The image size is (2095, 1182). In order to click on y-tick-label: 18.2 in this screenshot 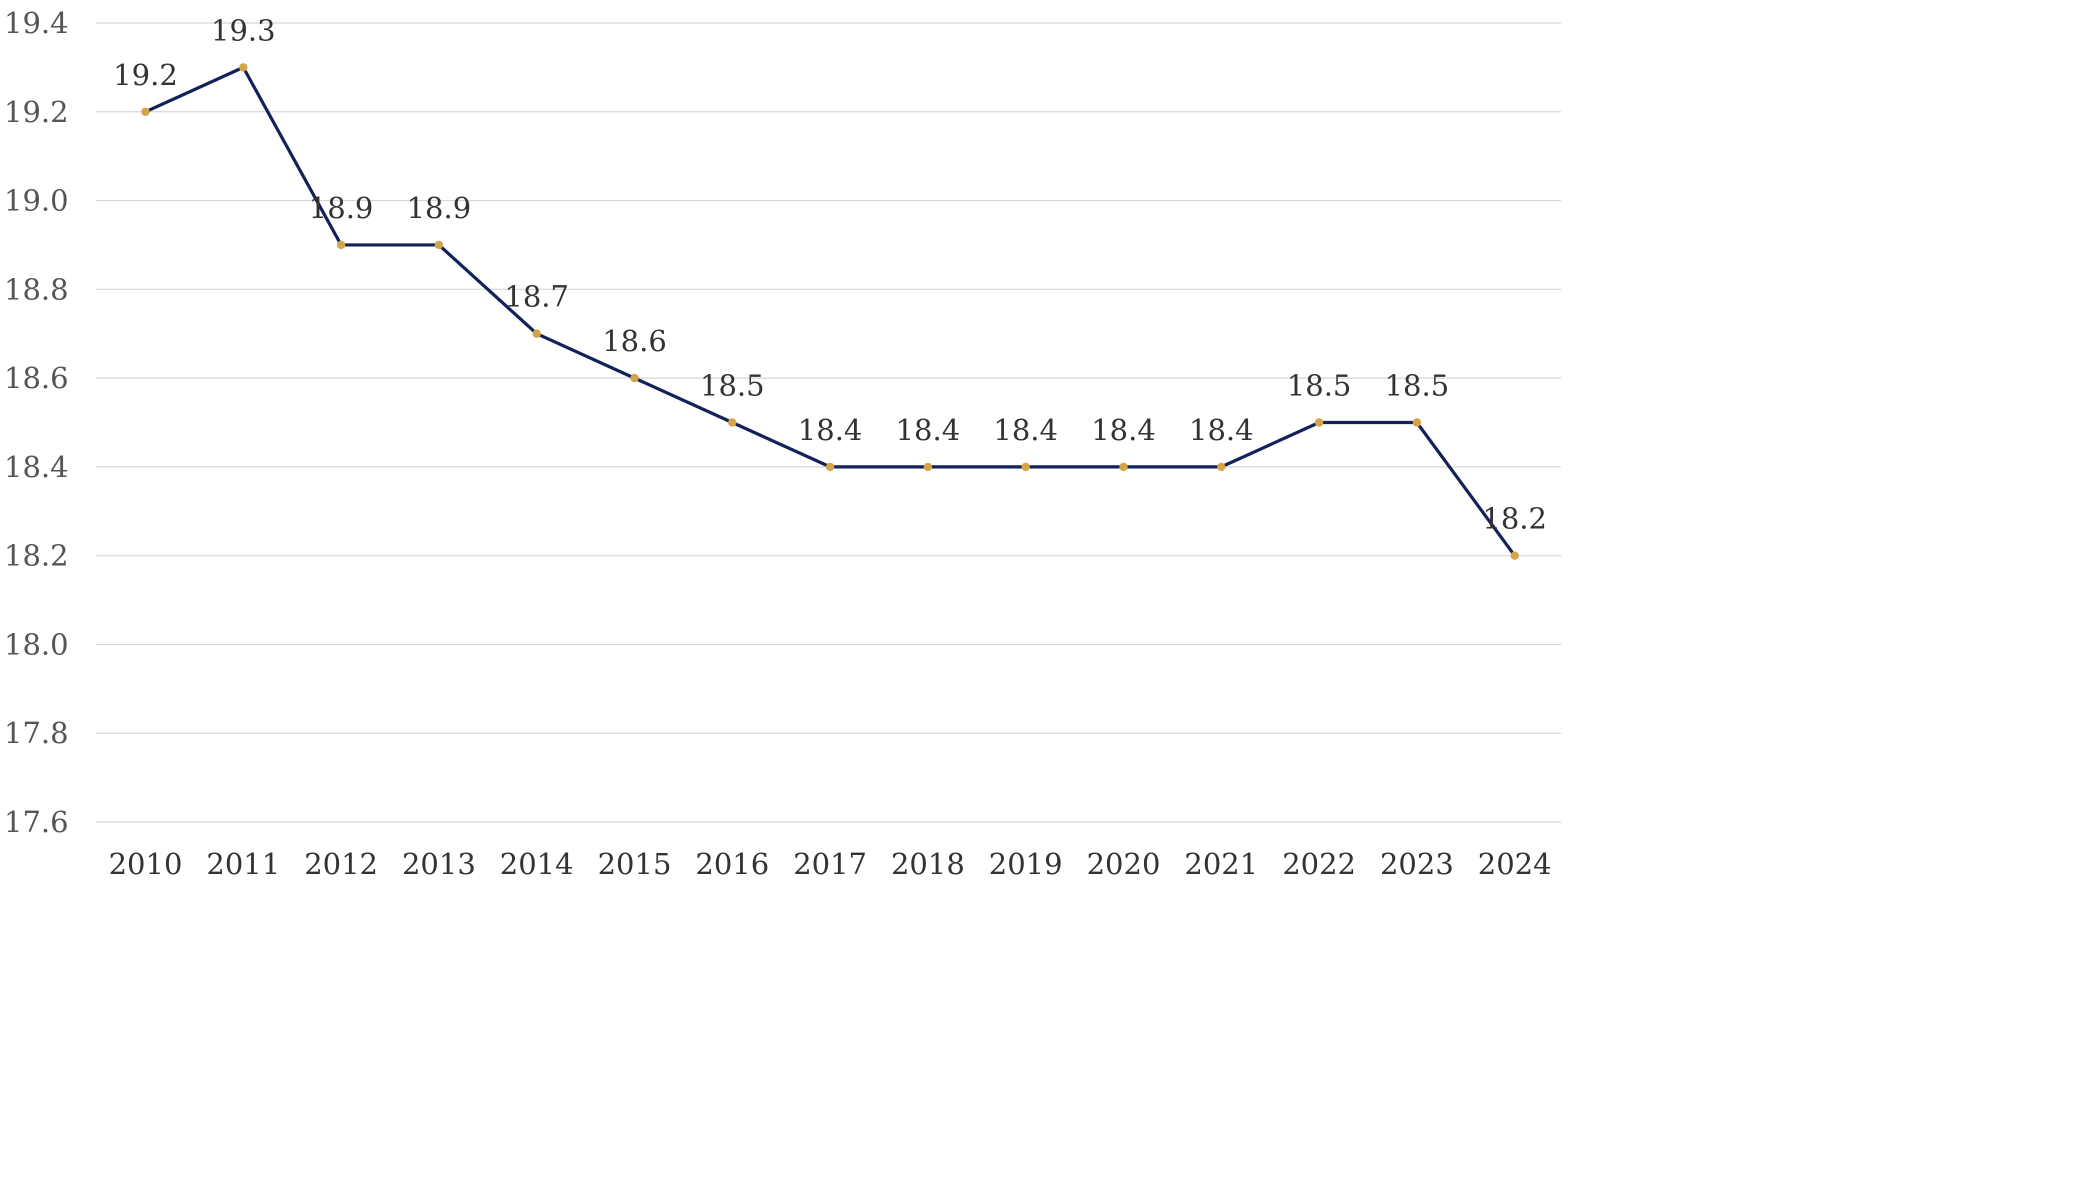, I will do `click(36, 556)`.